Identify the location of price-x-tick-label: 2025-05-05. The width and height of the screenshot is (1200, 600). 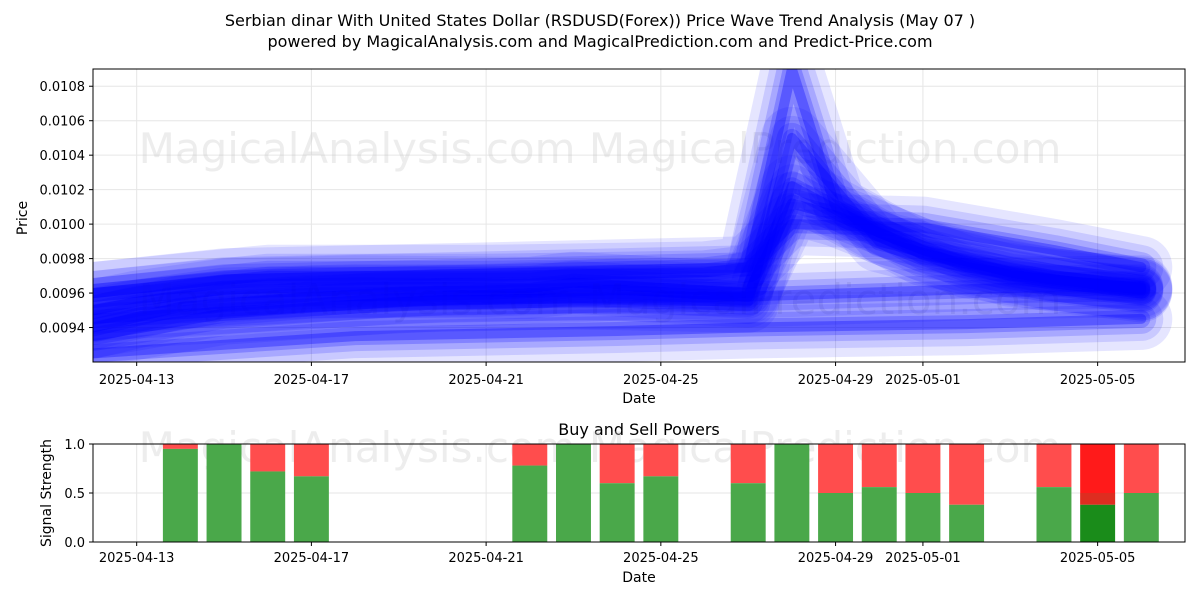
(1098, 380).